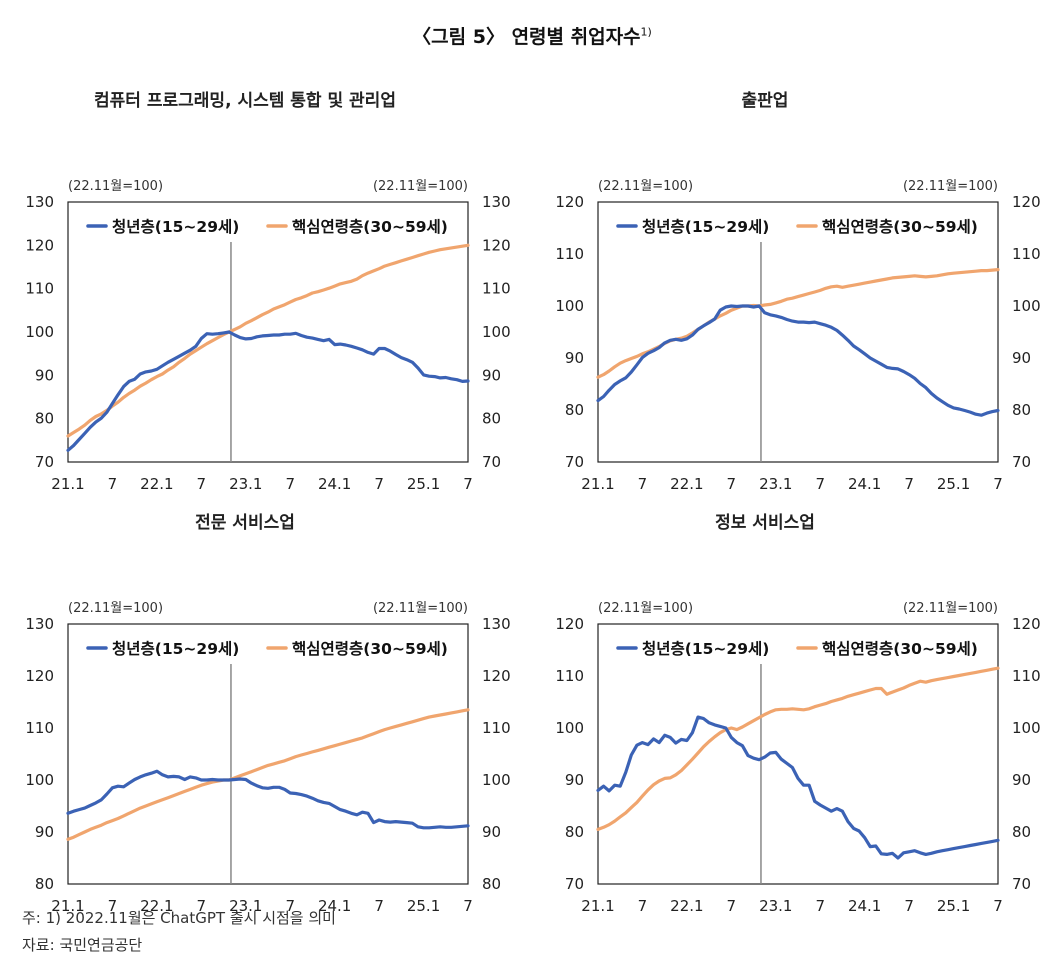 This screenshot has height=970, width=1064. What do you see at coordinates (496, 624) in the screenshot?
I see `y-tick-label-right: 130` at bounding box center [496, 624].